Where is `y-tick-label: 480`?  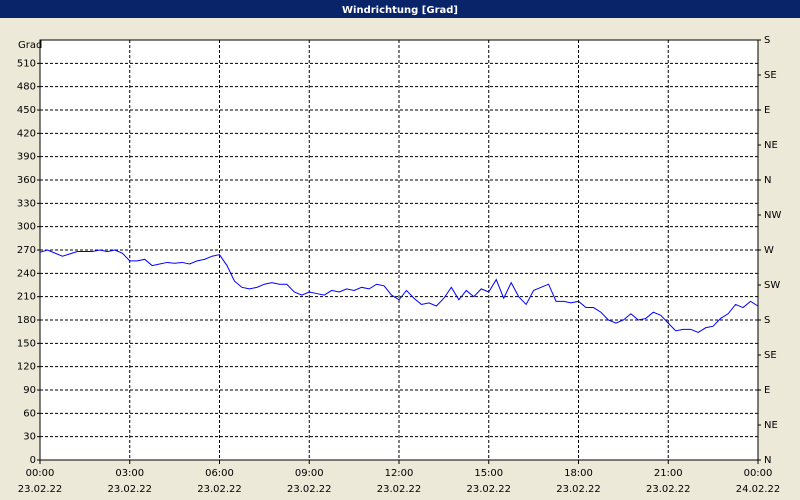
y-tick-label: 480 is located at coordinates (26, 87).